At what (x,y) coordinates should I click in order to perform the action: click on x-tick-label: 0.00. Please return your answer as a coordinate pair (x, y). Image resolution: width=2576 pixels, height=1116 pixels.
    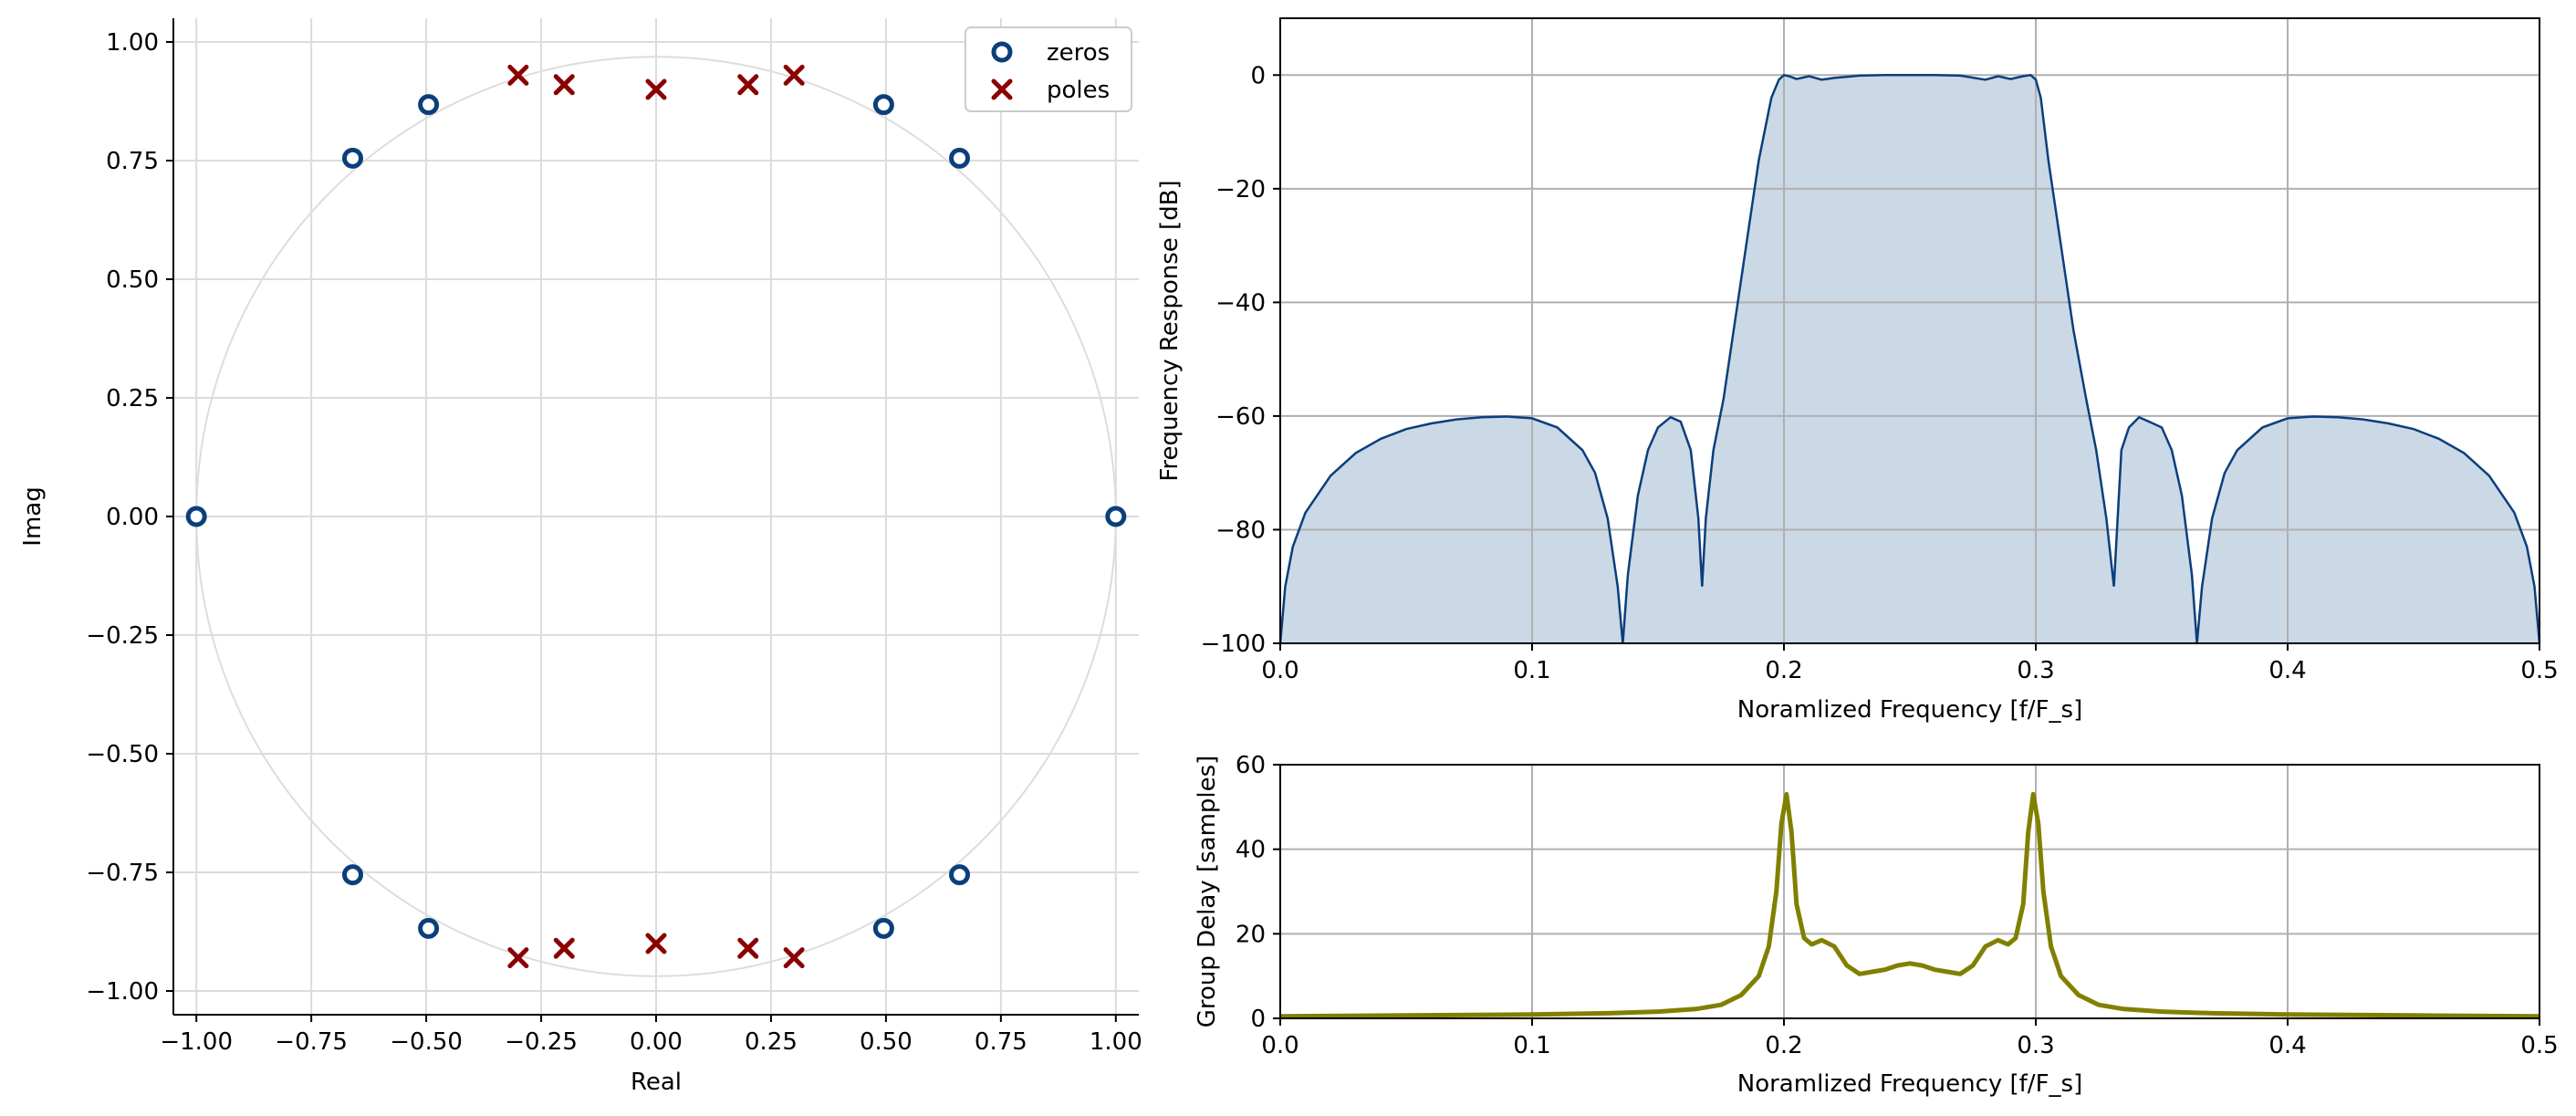
    Looking at the image, I should click on (656, 1042).